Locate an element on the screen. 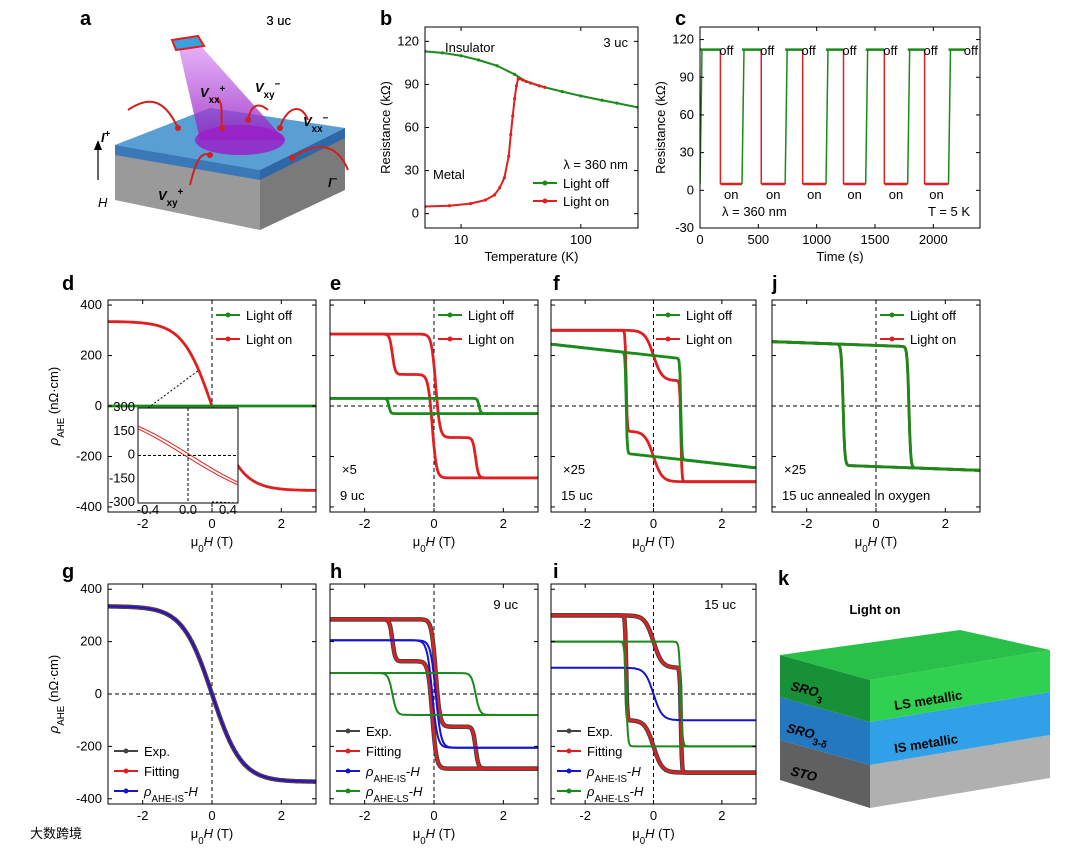  y-tick-label: 120 is located at coordinates (408, 40).